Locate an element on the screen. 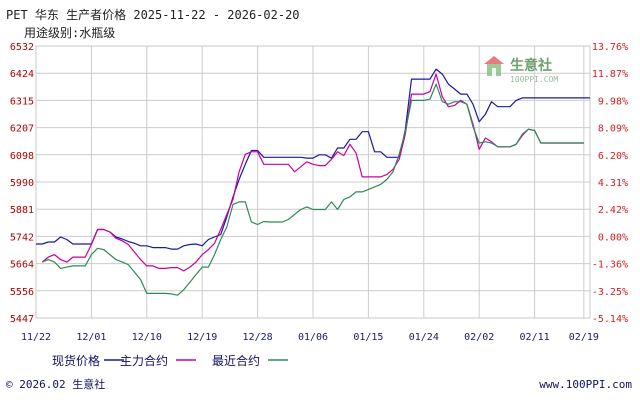  footer-copyright: © 2026.02 生意社 is located at coordinates (55, 384).